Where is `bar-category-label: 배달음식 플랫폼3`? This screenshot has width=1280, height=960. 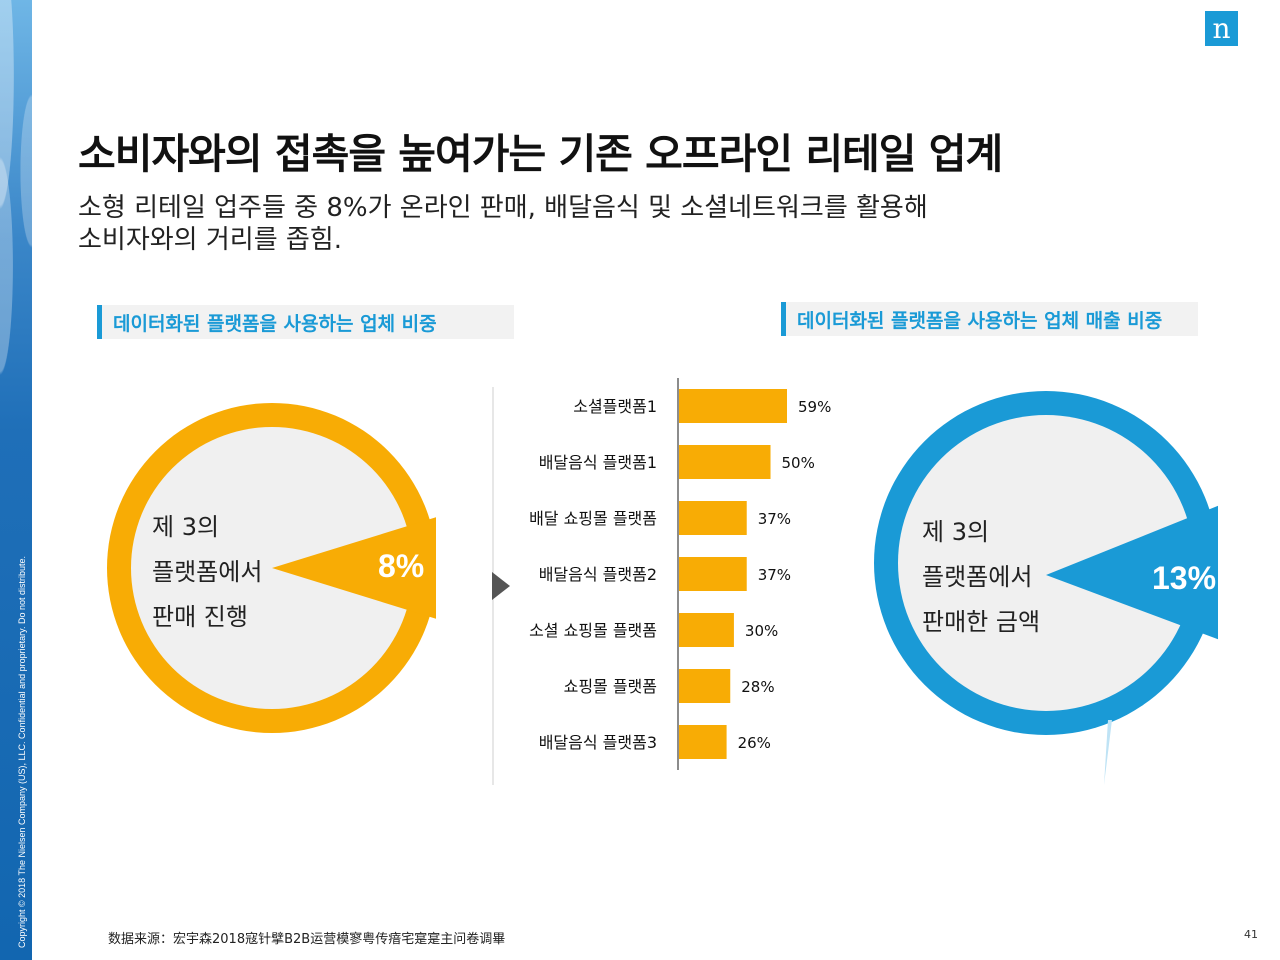
bar-category-label: 배달음식 플랫폼3 is located at coordinates (598, 742).